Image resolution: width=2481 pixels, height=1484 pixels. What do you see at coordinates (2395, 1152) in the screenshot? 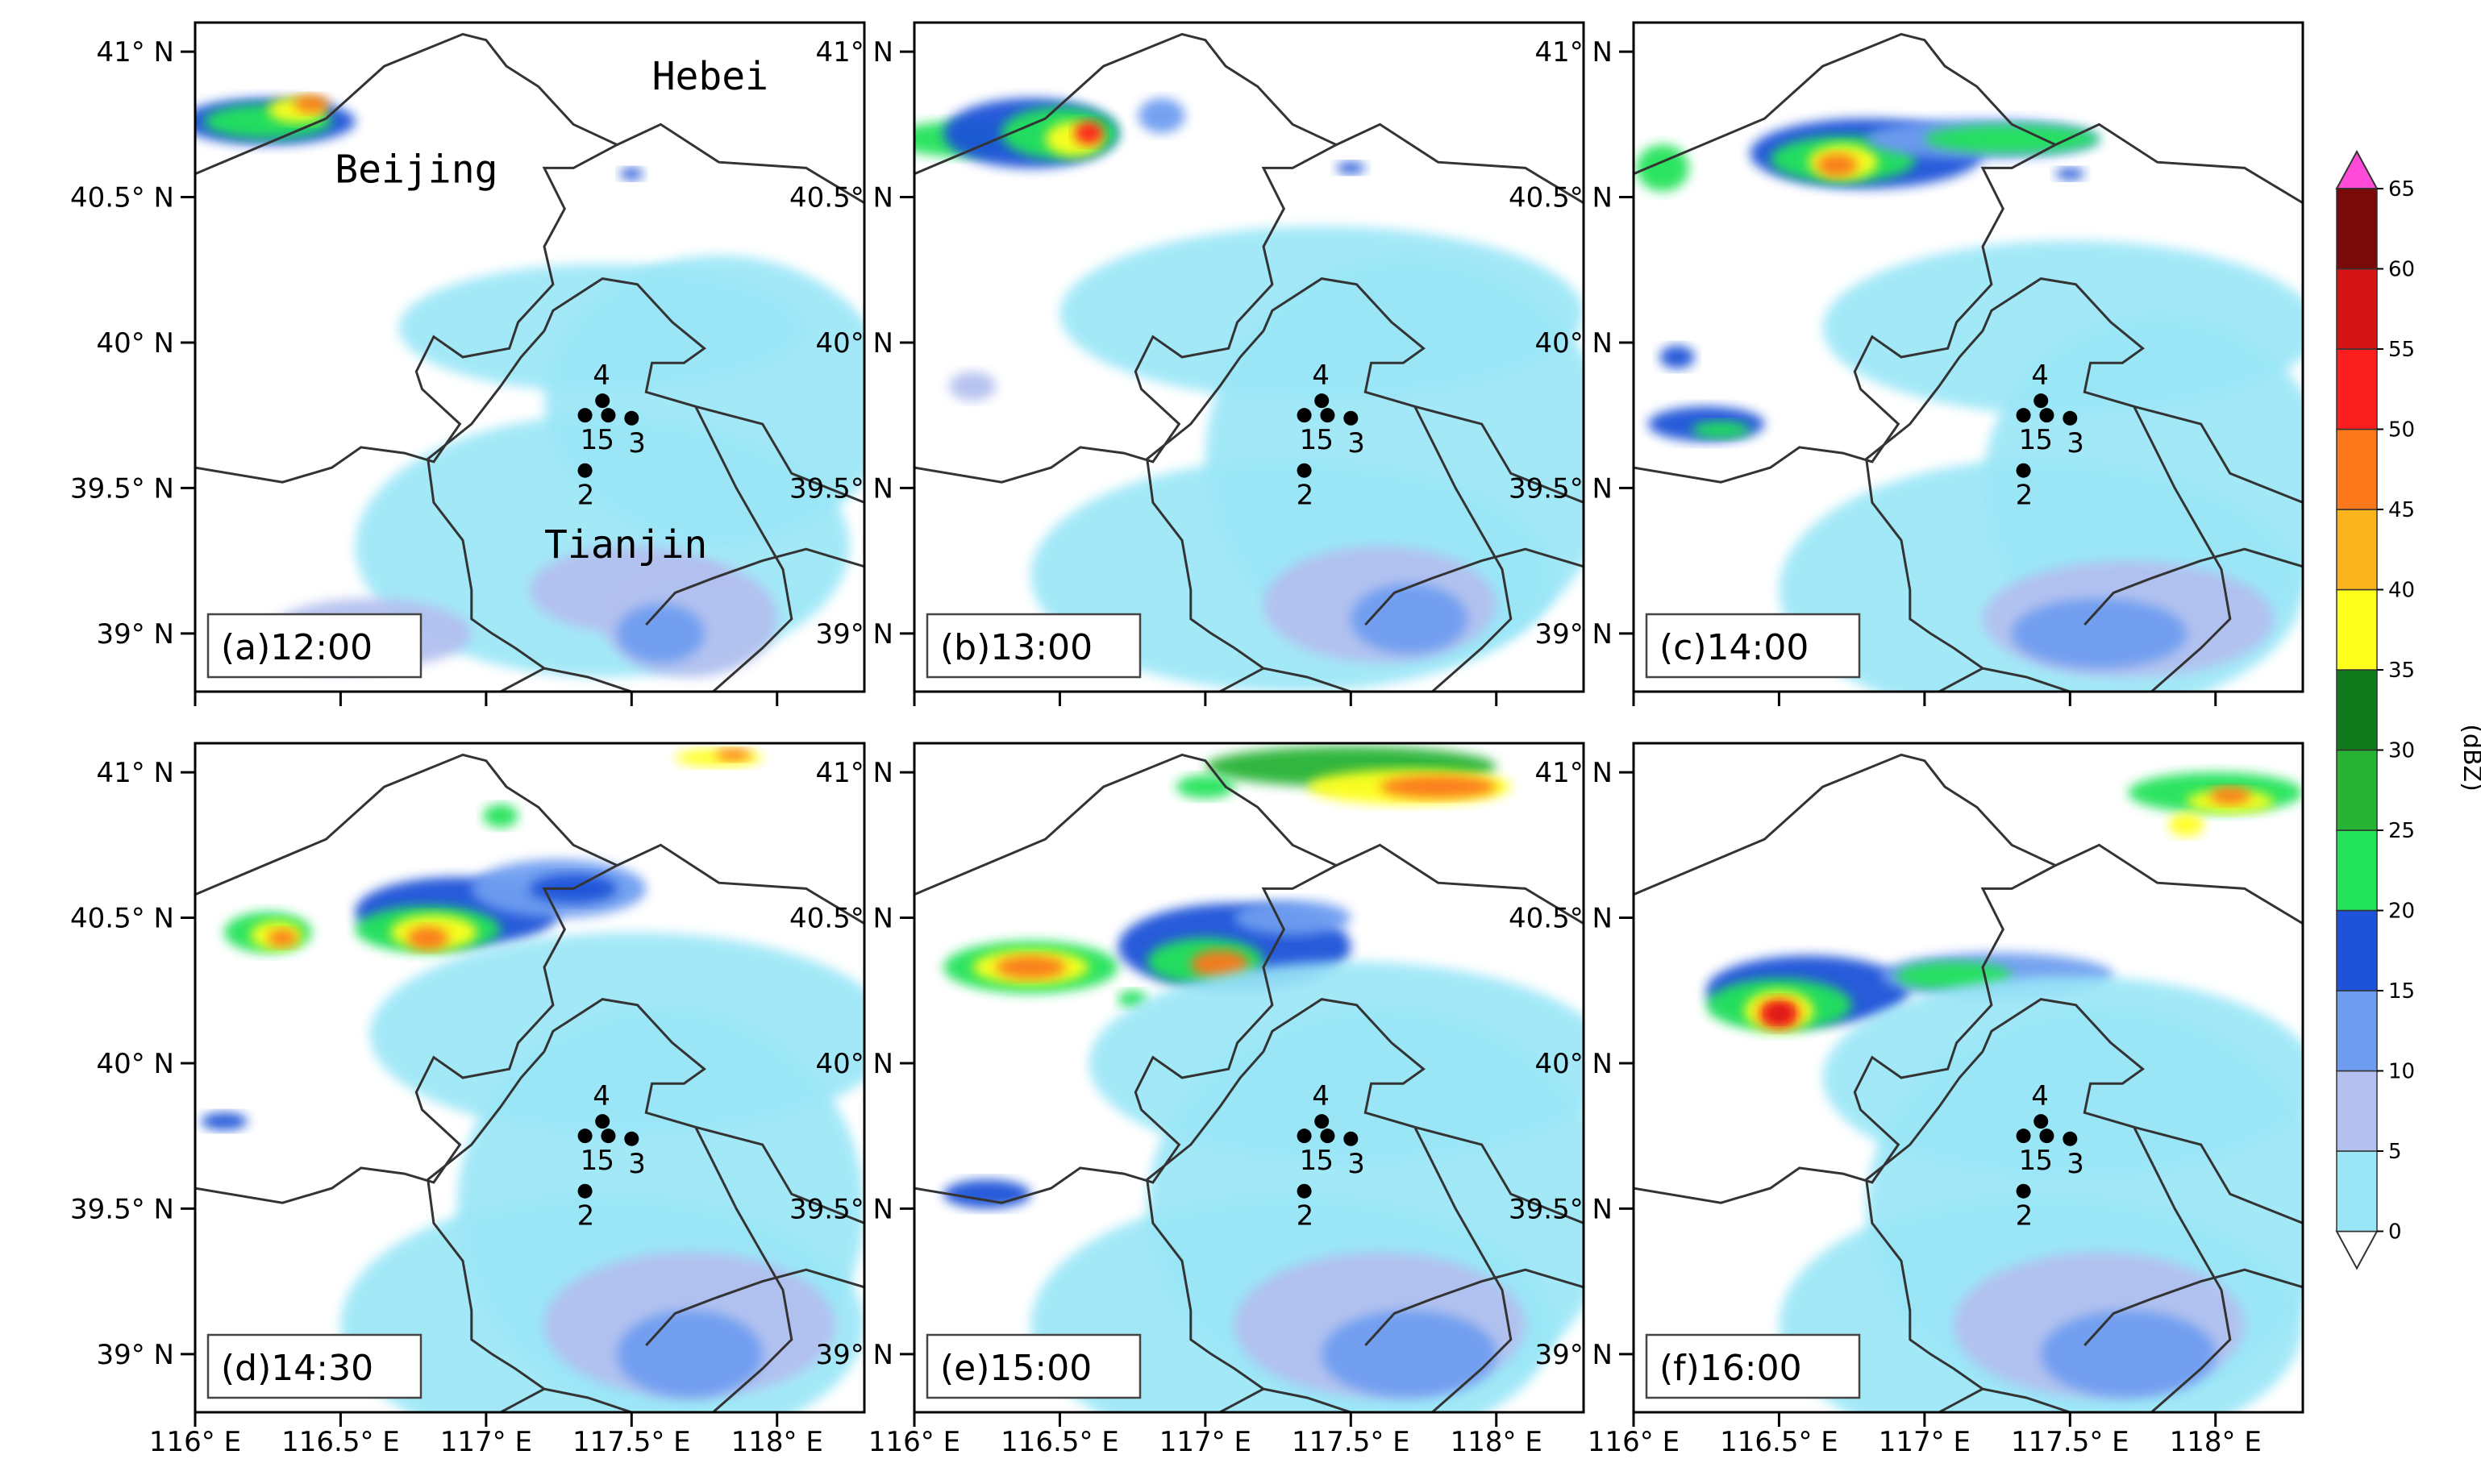
I see `colorbar-tick-label: 5` at bounding box center [2395, 1152].